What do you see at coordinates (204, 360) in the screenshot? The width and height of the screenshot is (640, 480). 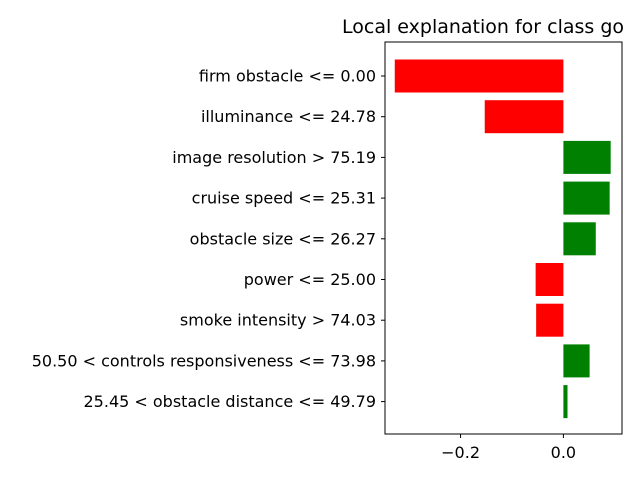 I see `y-tick-label: 50.50 < controls responsiveness <= 73.98` at bounding box center [204, 360].